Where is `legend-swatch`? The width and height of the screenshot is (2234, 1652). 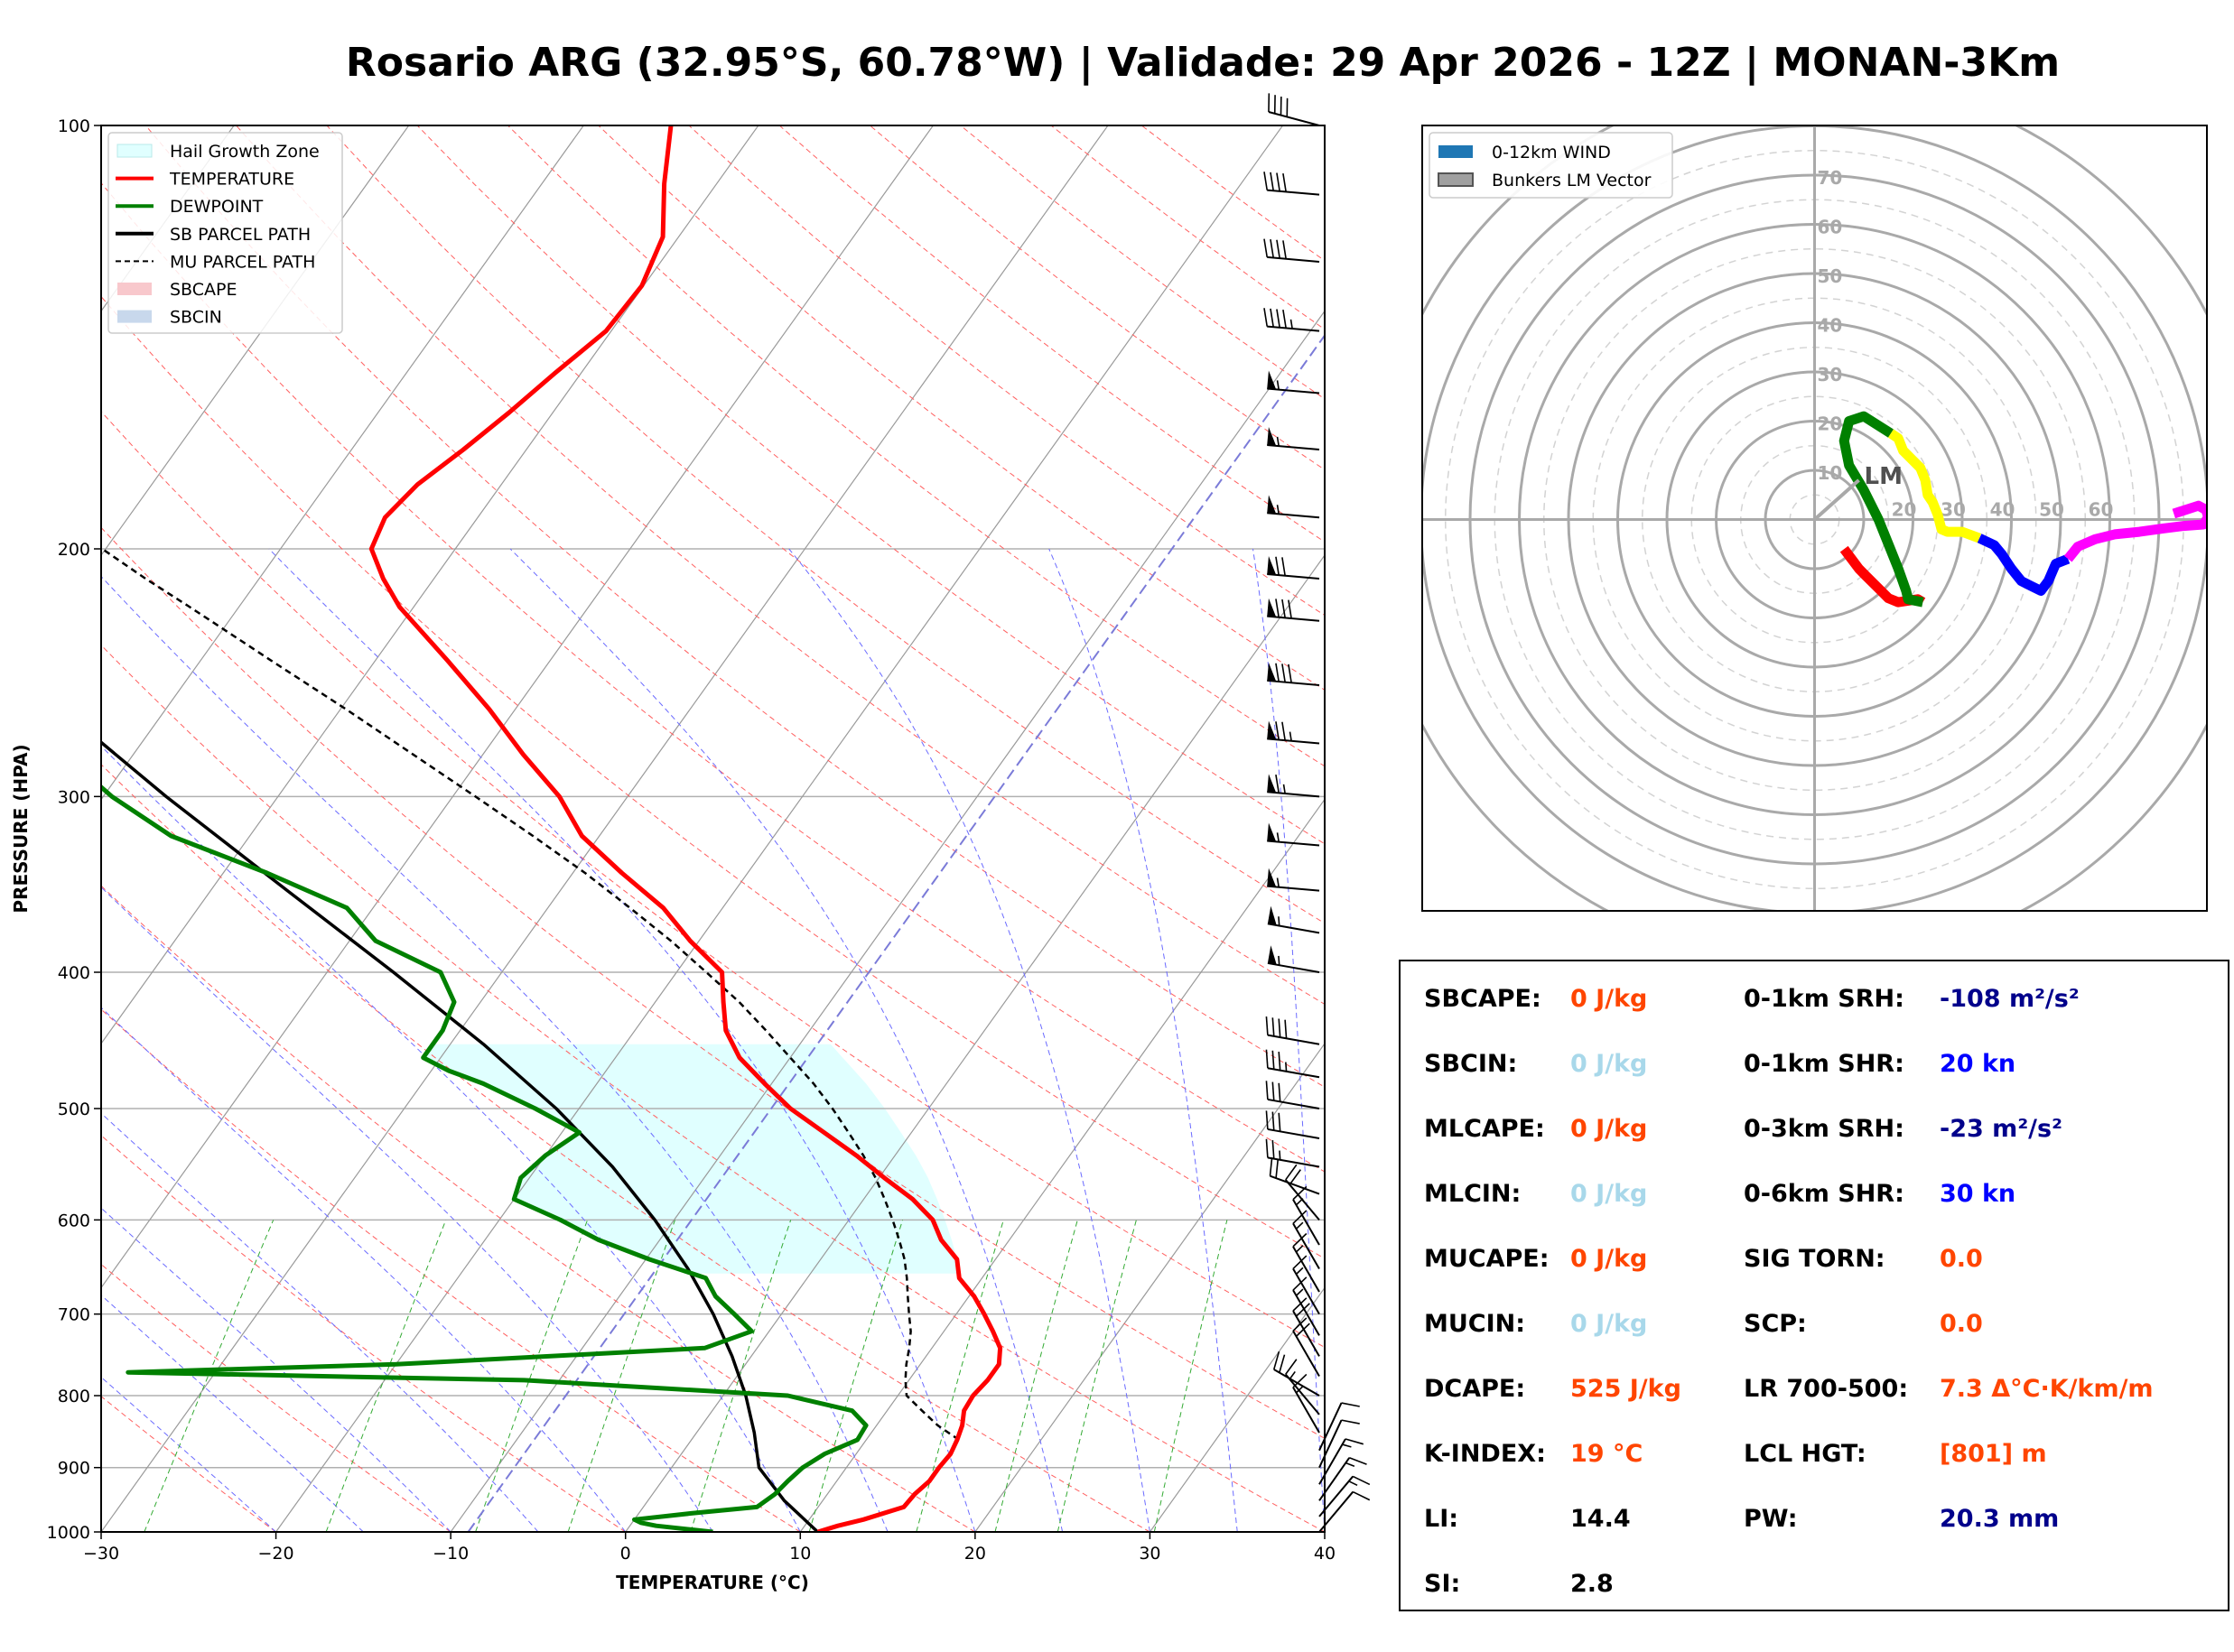 legend-swatch is located at coordinates (134, 289).